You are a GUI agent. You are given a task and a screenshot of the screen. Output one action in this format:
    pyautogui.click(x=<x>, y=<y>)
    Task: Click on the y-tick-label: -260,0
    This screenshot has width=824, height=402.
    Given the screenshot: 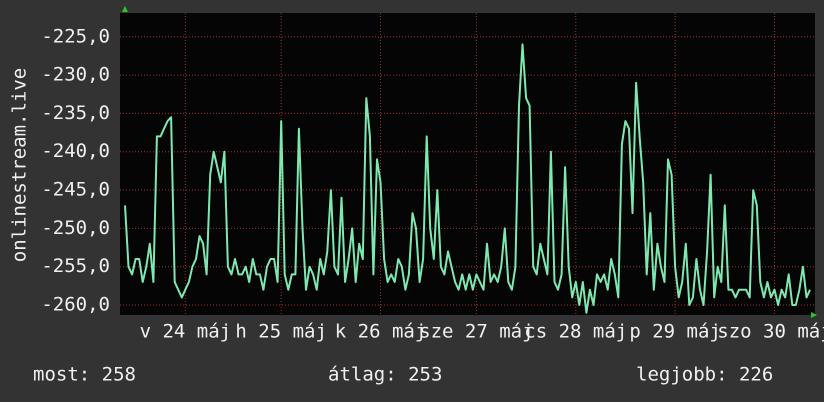 What is the action you would take?
    pyautogui.click(x=75, y=305)
    